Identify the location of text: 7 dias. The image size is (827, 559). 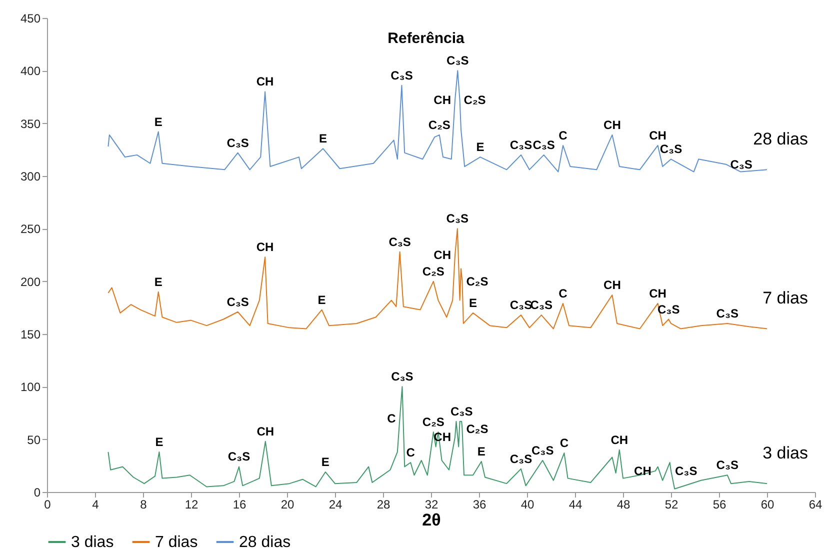
(785, 298).